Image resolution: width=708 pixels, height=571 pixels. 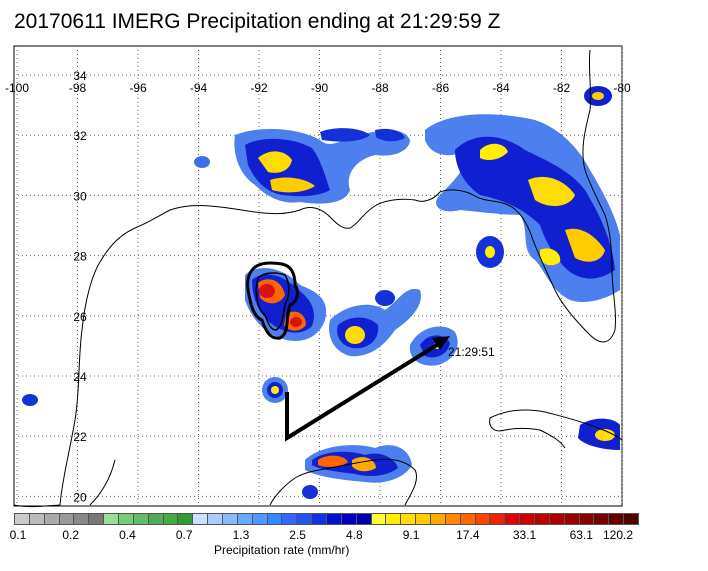 What do you see at coordinates (80, 286) in the screenshot?
I see `latitude-labels: 34 32 30 28 26 24 22 20` at bounding box center [80, 286].